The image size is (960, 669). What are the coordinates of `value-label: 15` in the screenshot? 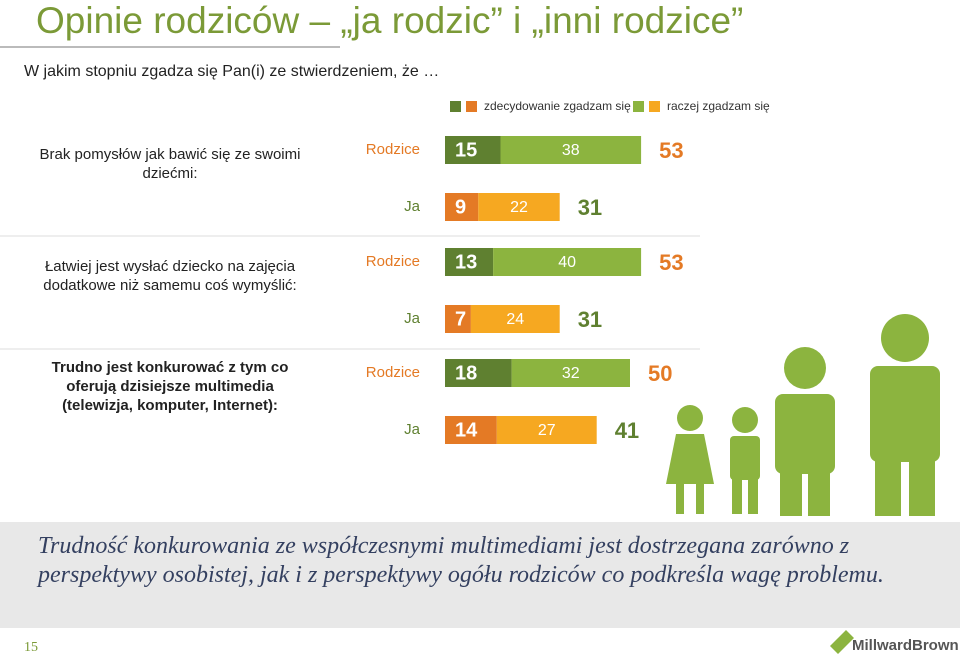 It's located at (466, 150).